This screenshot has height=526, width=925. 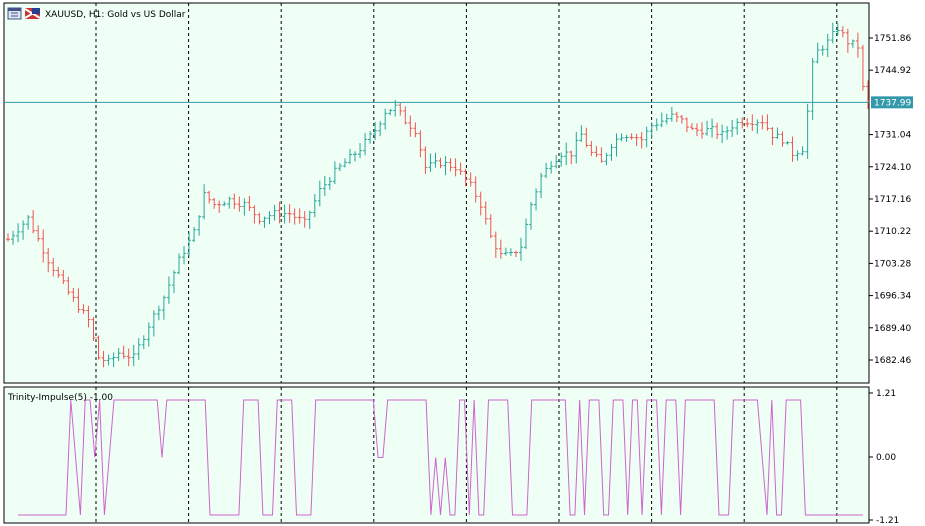 I want to click on indicator-tick-label: 1.21, so click(x=886, y=394).